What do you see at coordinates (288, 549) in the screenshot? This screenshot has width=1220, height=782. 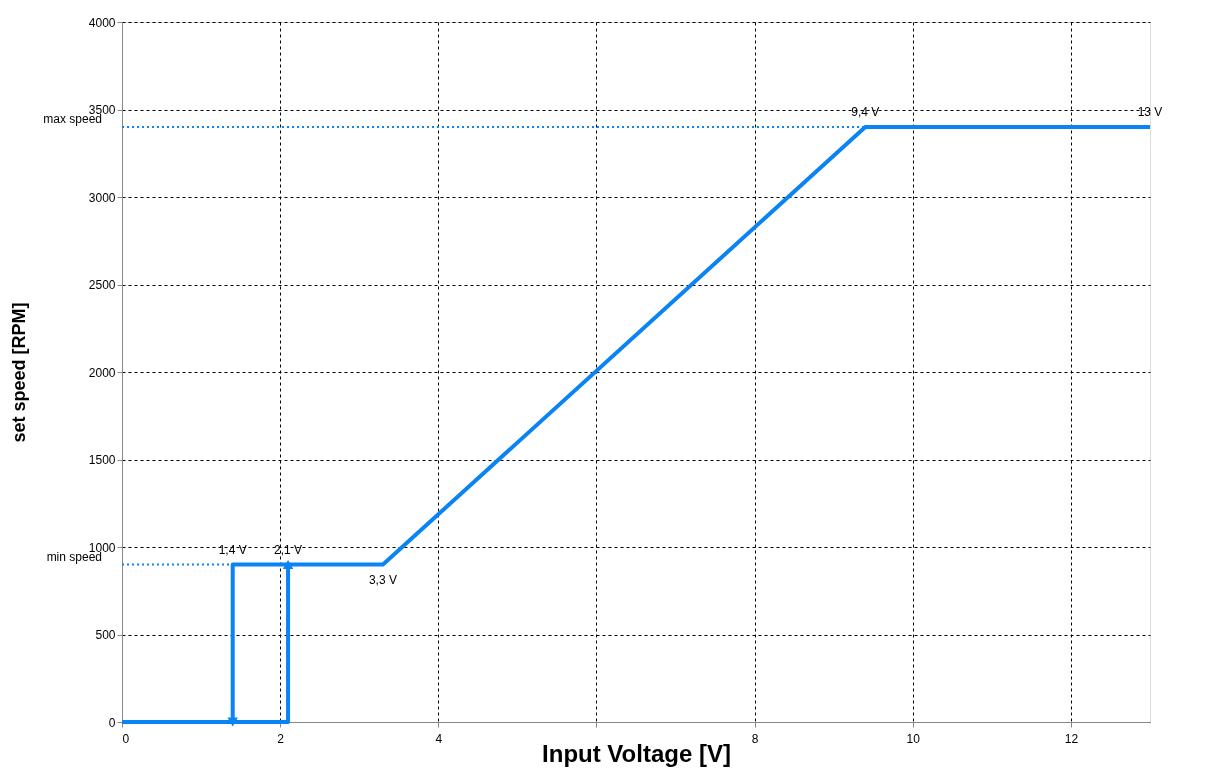 I see `annotation: 2,1 V` at bounding box center [288, 549].